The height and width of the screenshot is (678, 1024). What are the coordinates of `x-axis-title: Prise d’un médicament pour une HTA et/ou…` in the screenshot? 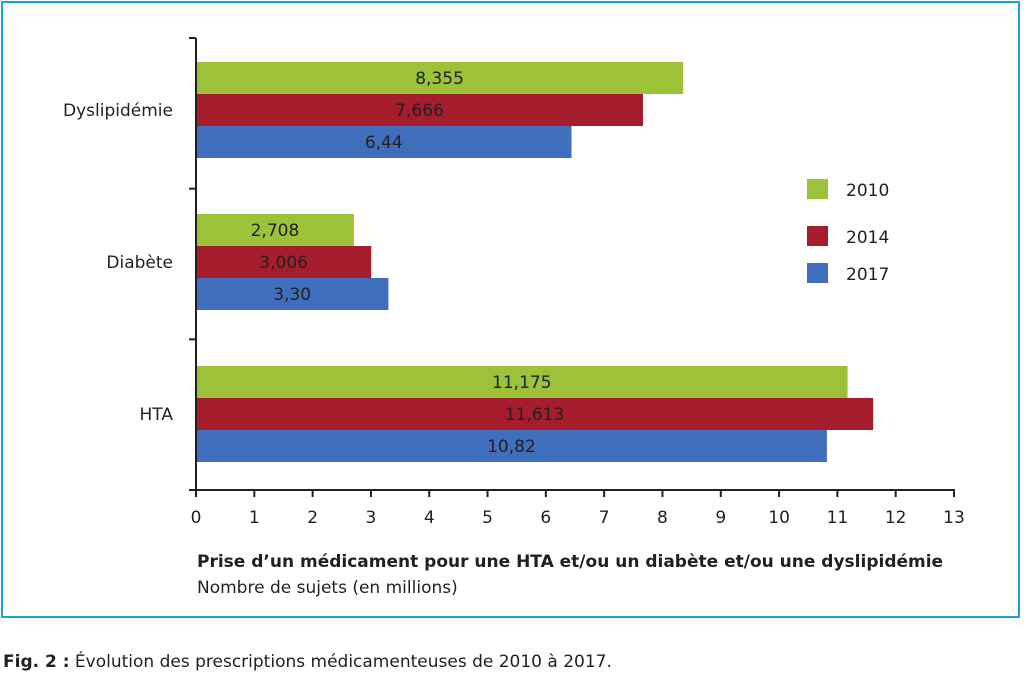 It's located at (570, 562).